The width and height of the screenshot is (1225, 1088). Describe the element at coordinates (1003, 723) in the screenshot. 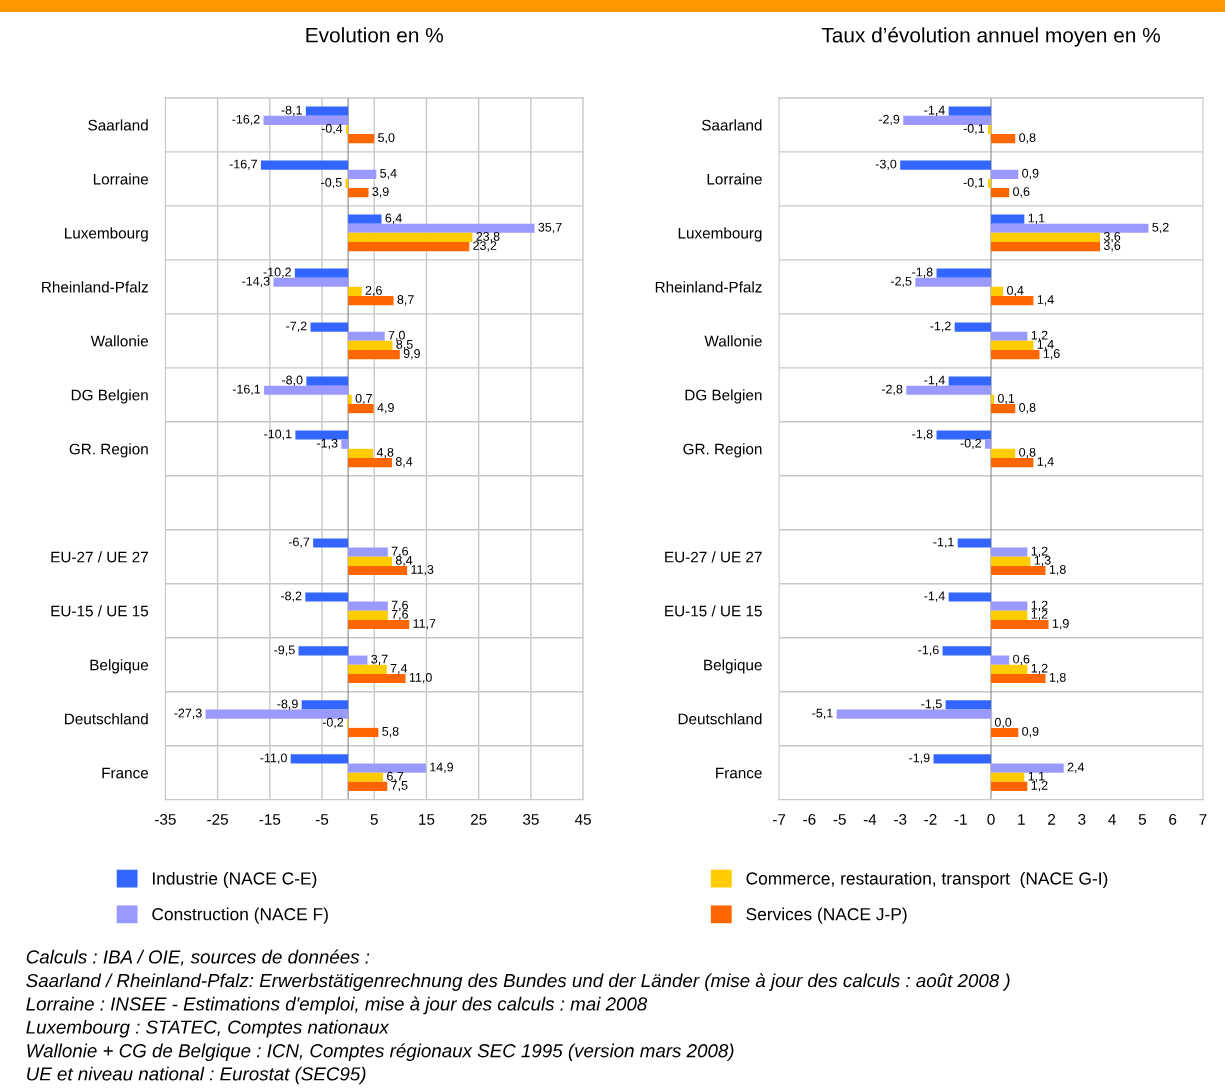

I see `data-label: 0,0` at that location.